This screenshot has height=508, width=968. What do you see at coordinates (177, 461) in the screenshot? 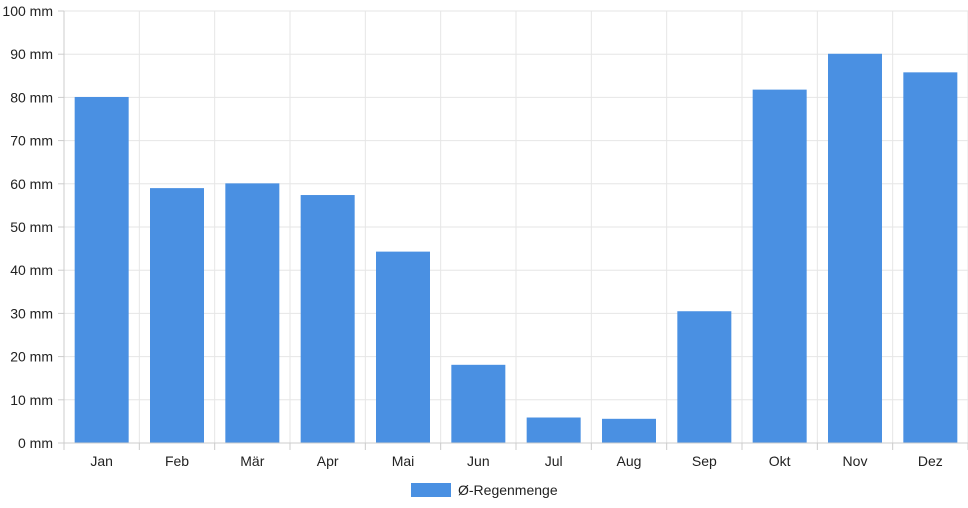
I see `x-tick-label: Feb` at bounding box center [177, 461].